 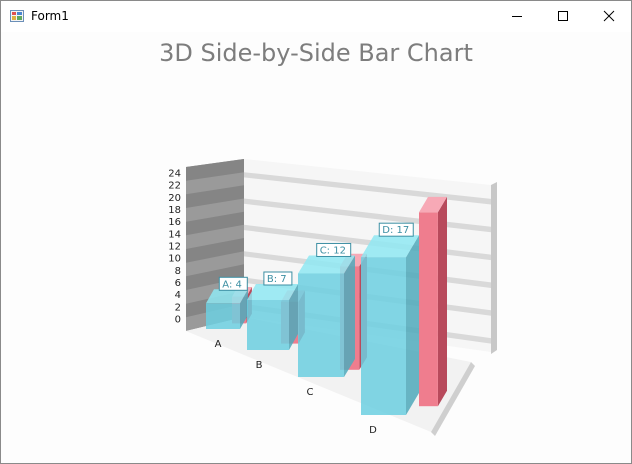 I want to click on data-label: D: 17, so click(x=395, y=230).